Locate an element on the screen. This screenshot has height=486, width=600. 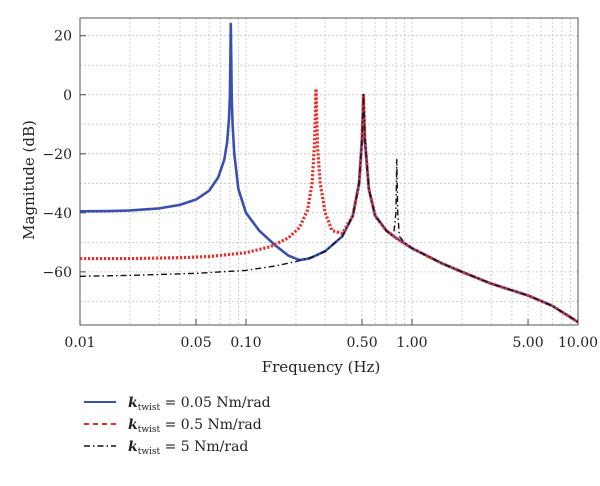
legend-value: = 0.05 Nm/rad is located at coordinates (215, 403).